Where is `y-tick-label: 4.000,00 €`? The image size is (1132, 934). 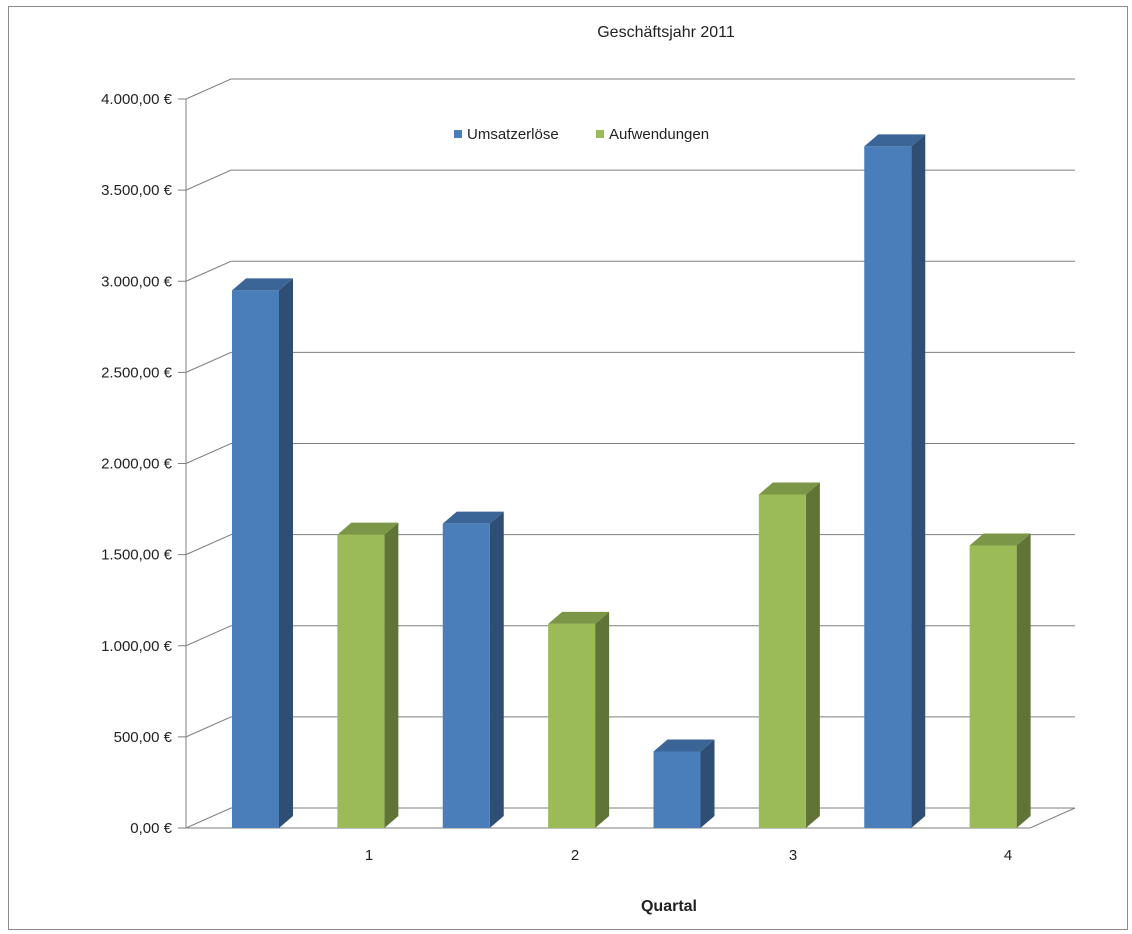
y-tick-label: 4.000,00 € is located at coordinates (137, 99).